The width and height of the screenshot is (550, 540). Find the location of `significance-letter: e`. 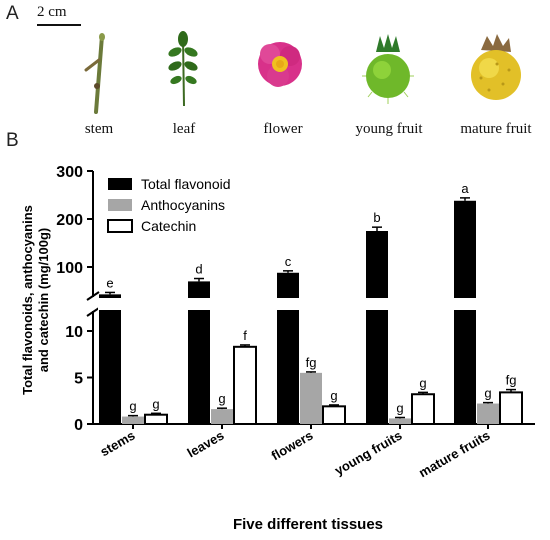

significance-letter: e is located at coordinates (109, 282).